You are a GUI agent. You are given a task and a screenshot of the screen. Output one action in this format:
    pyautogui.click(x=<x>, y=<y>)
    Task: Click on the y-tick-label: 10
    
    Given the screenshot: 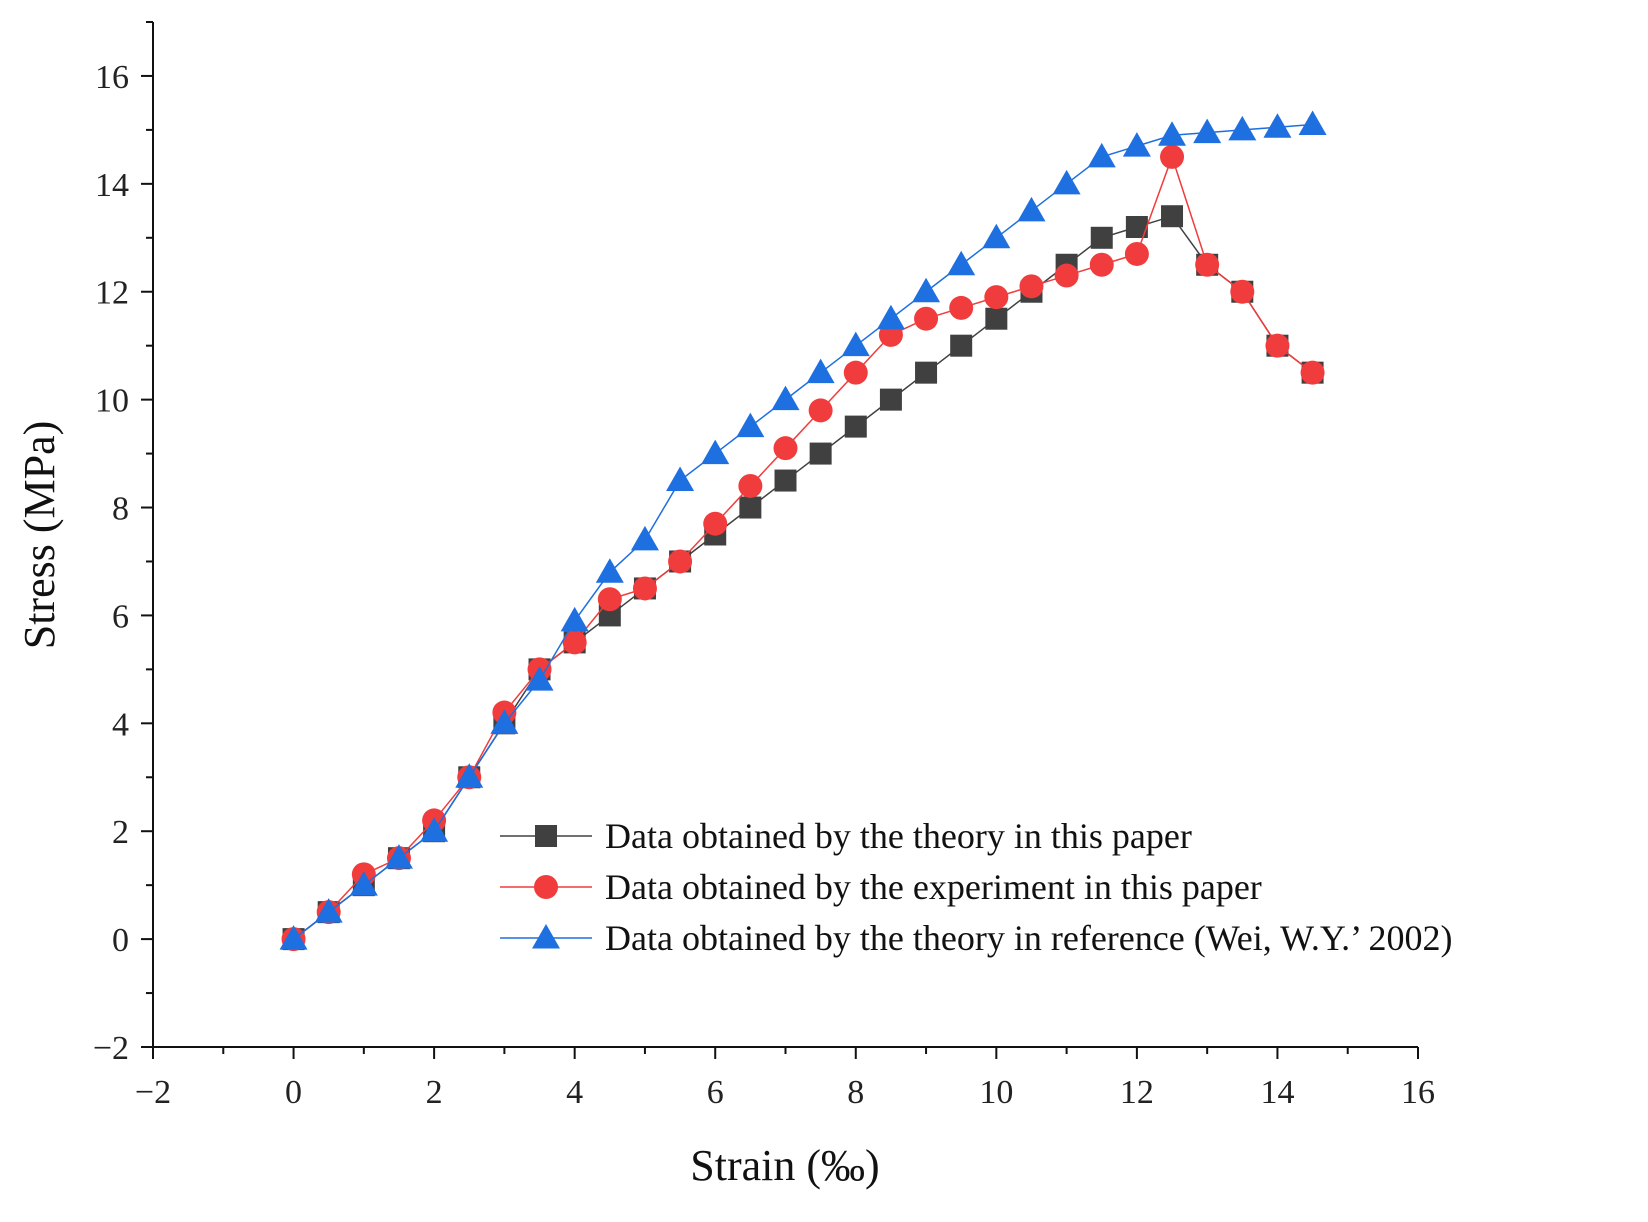 What is the action you would take?
    pyautogui.click(x=112, y=401)
    